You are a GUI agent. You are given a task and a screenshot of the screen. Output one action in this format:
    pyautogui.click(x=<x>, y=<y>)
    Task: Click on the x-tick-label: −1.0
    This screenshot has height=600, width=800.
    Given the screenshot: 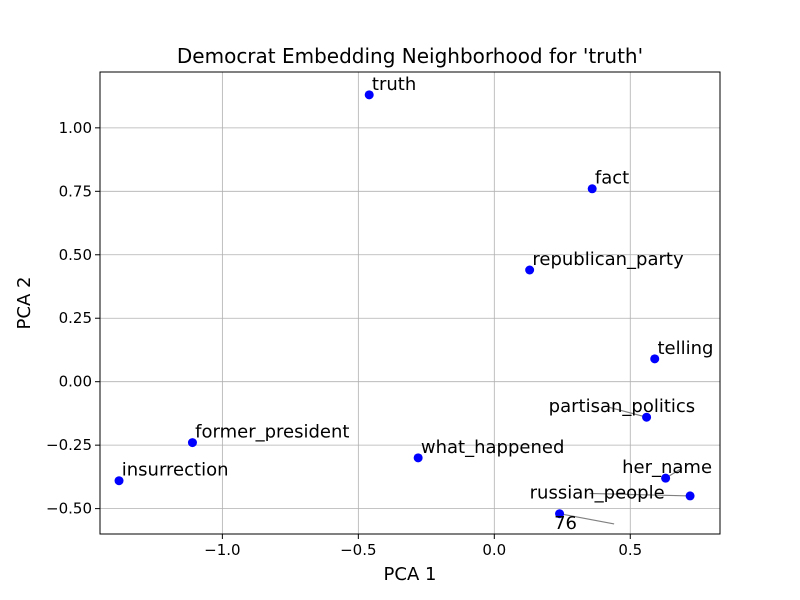 What is the action you would take?
    pyautogui.click(x=222, y=550)
    